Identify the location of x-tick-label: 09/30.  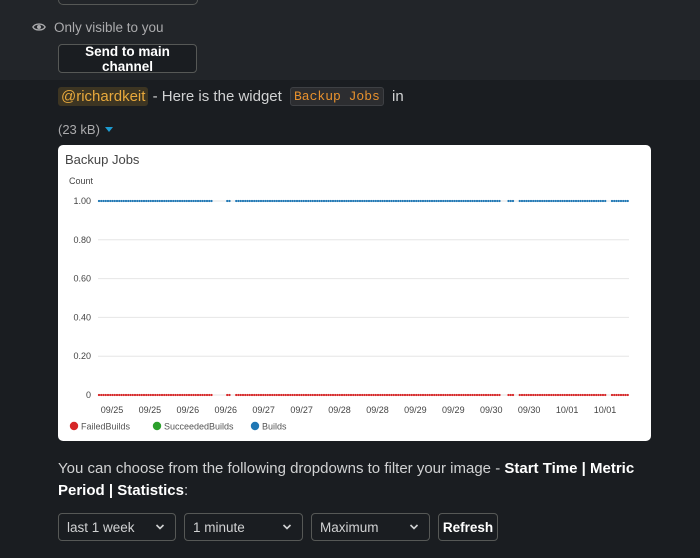
(491, 410).